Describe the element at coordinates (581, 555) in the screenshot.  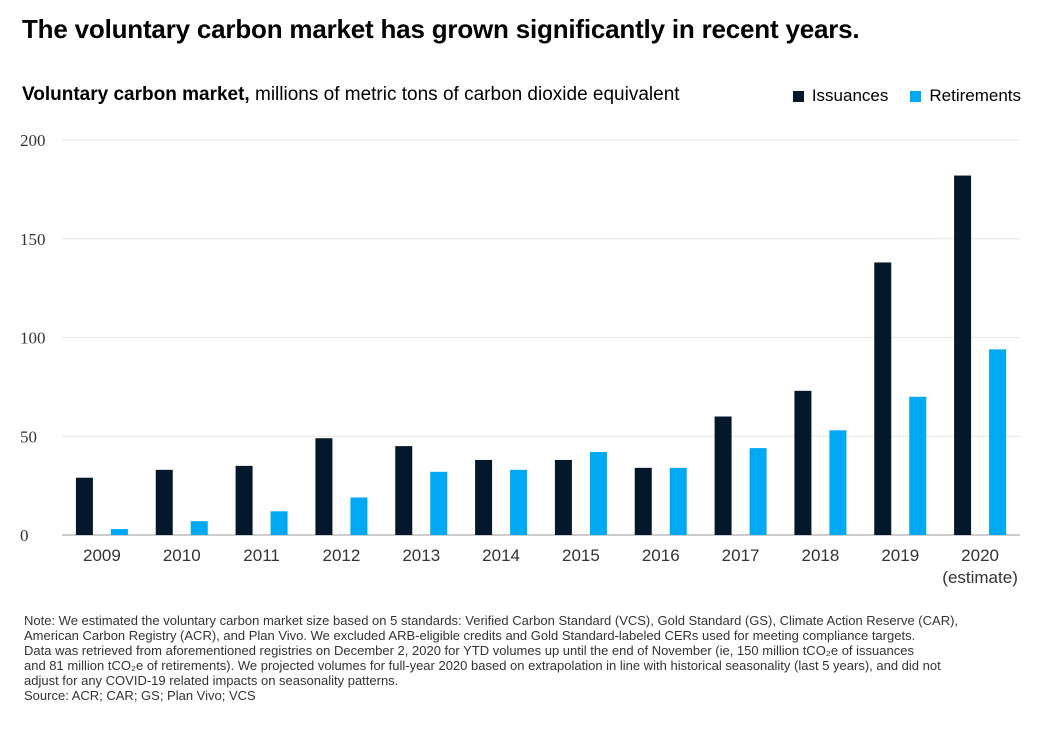
I see `x-tick-label: 2015` at that location.